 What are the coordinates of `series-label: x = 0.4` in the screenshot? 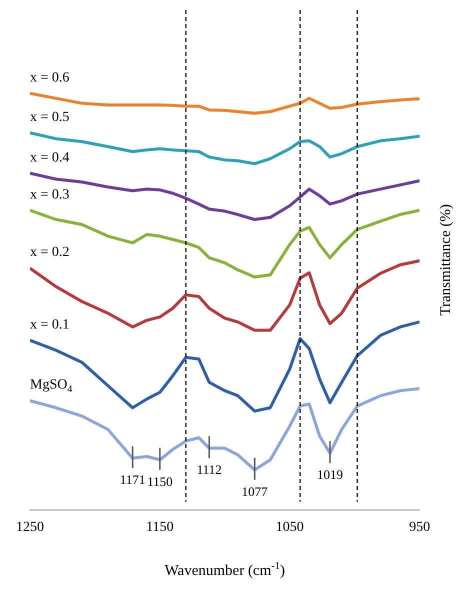 It's located at (50, 158).